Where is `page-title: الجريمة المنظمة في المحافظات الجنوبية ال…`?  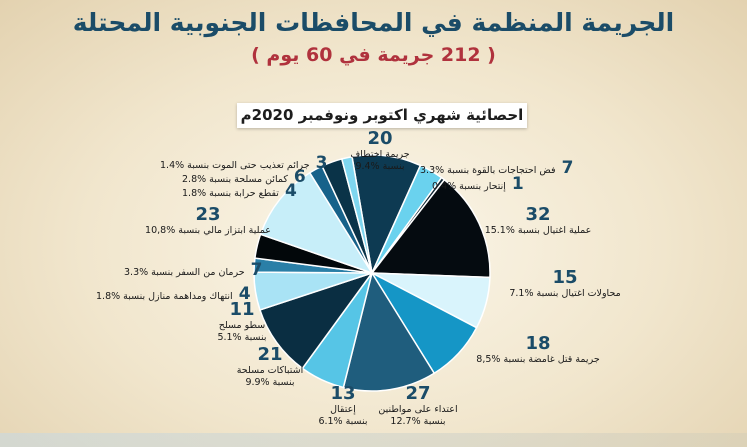
page-title: الجريمة المنظمة في المحافظات الجنوبية ال… is located at coordinates (373, 22).